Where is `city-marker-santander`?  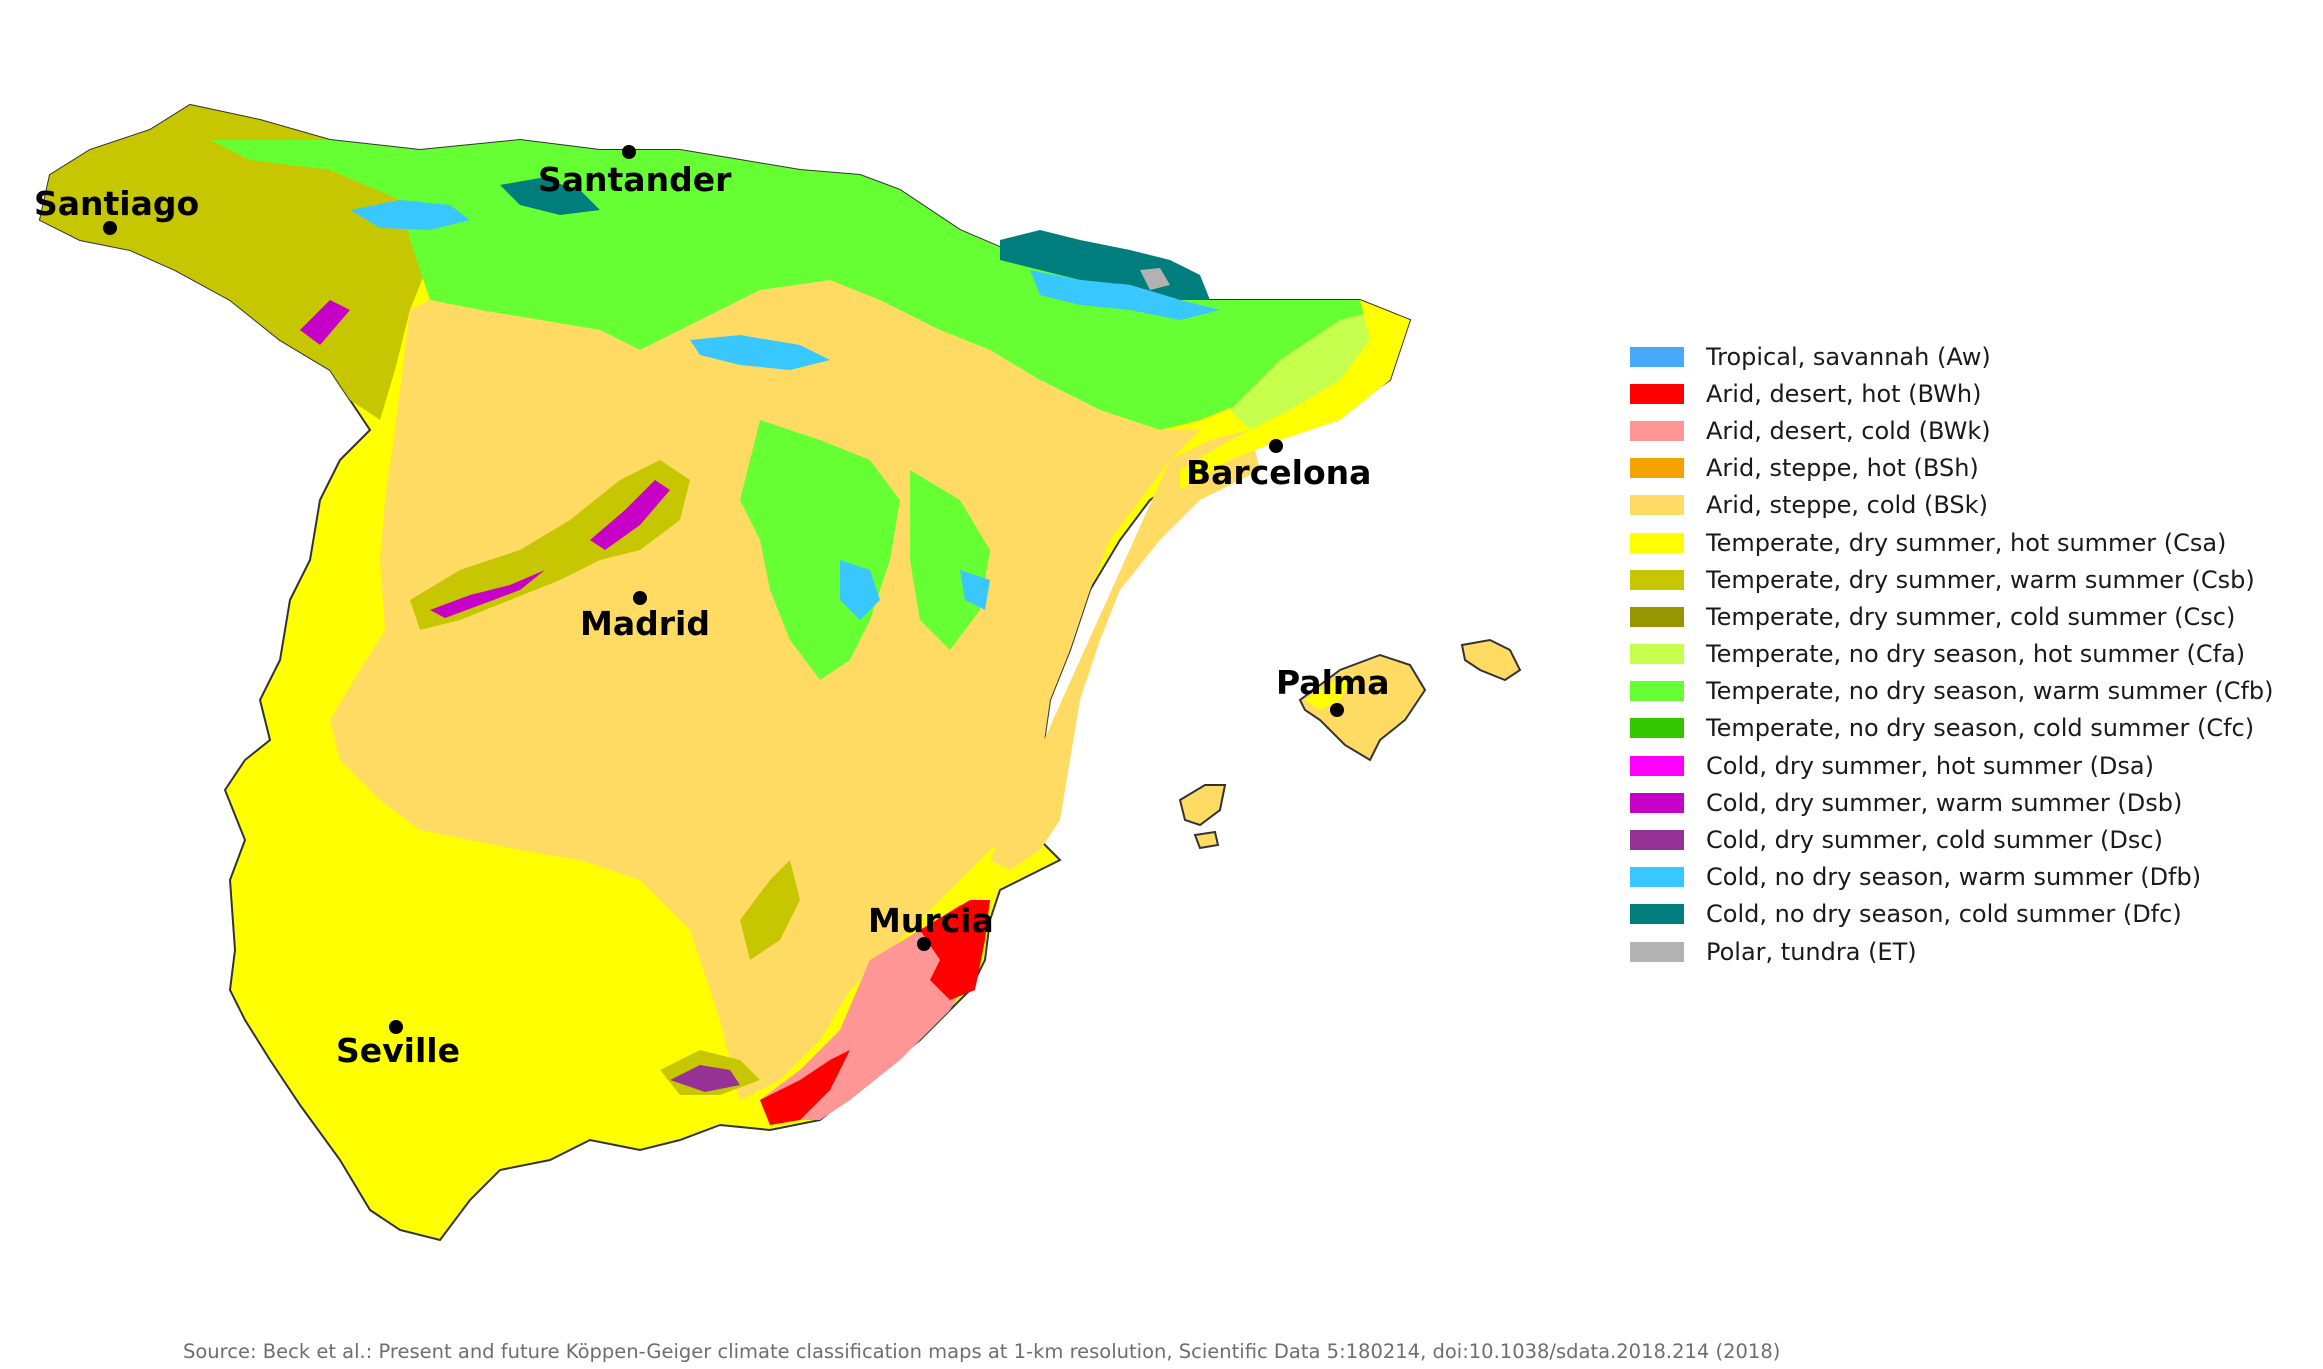 city-marker-santander is located at coordinates (629, 152).